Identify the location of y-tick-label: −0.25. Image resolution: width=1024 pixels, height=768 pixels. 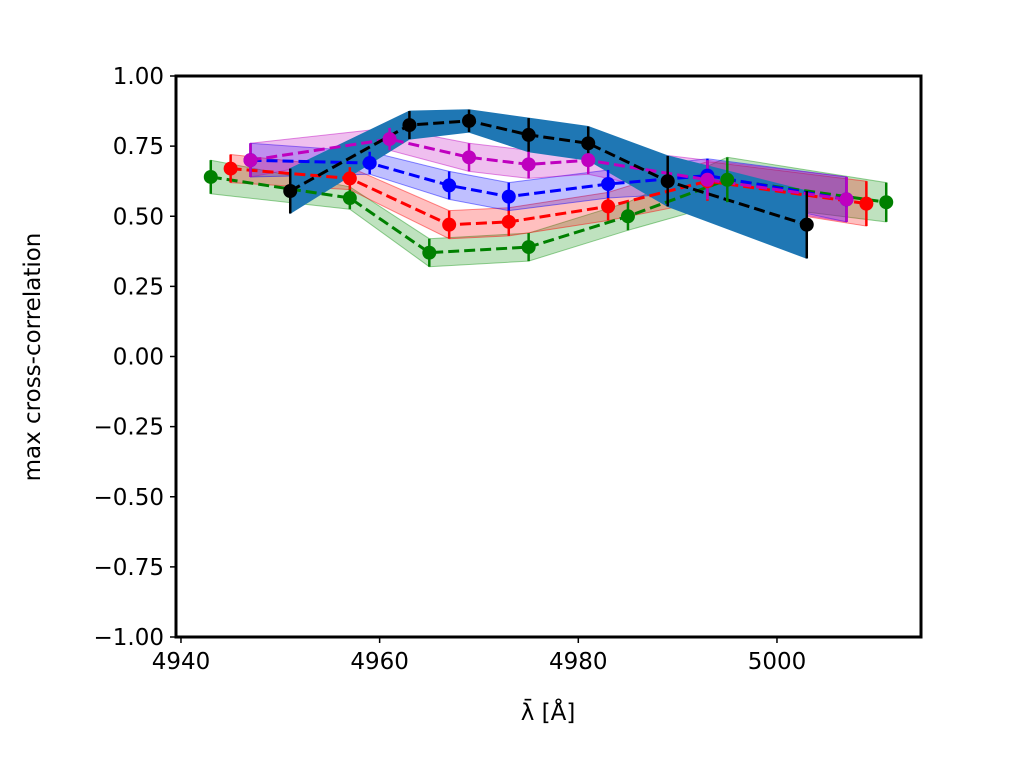
(129, 428).